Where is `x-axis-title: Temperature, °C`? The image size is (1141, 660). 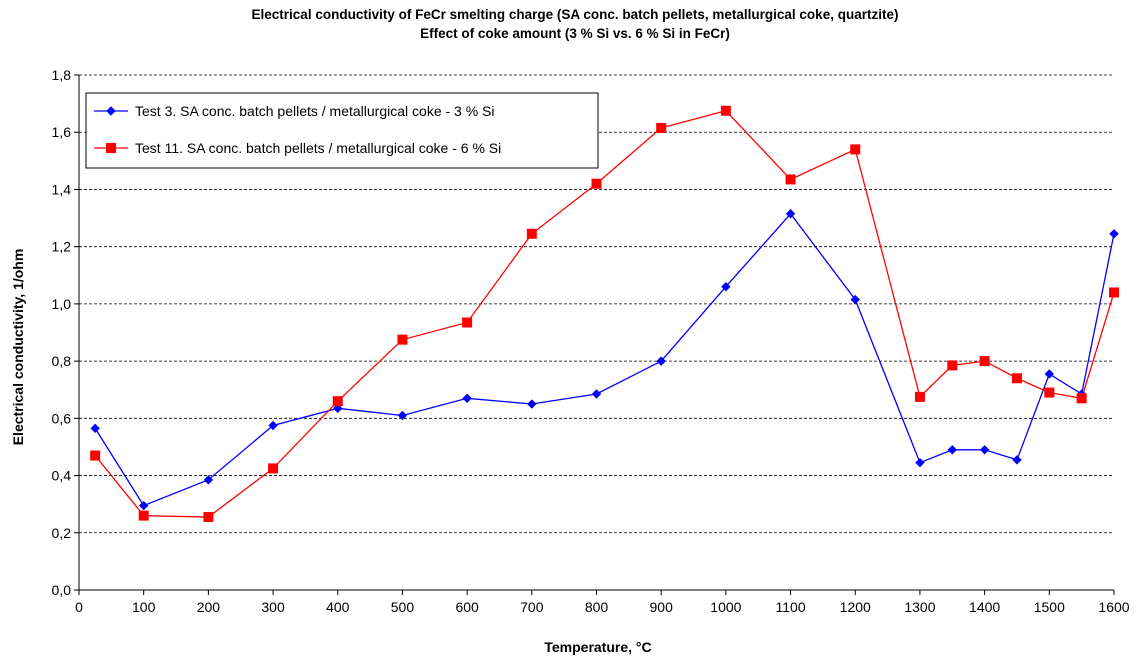
x-axis-title: Temperature, °C is located at coordinates (597, 647).